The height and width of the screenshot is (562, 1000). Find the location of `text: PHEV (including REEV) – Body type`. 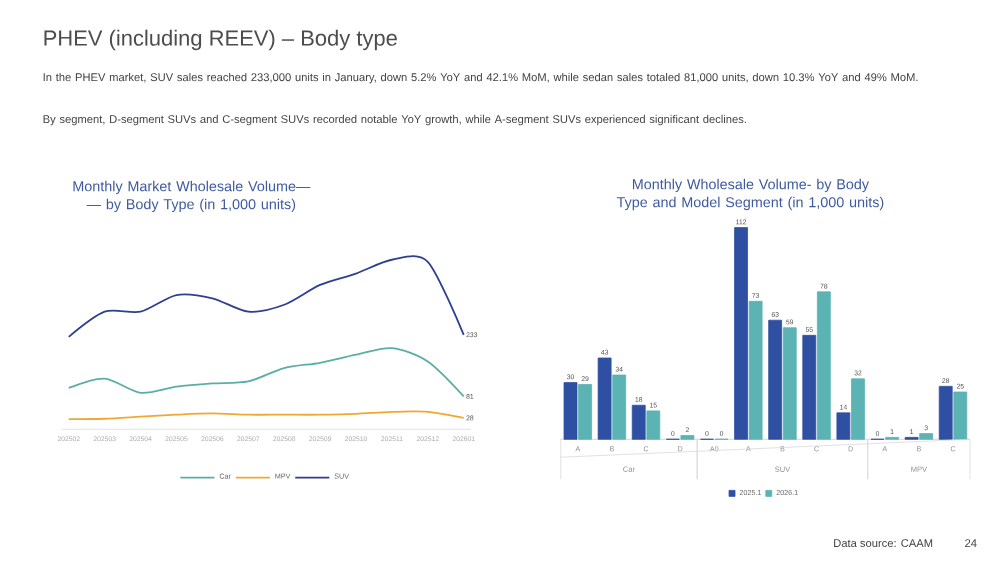

text: PHEV (including REEV) – Body type is located at coordinates (220, 40).